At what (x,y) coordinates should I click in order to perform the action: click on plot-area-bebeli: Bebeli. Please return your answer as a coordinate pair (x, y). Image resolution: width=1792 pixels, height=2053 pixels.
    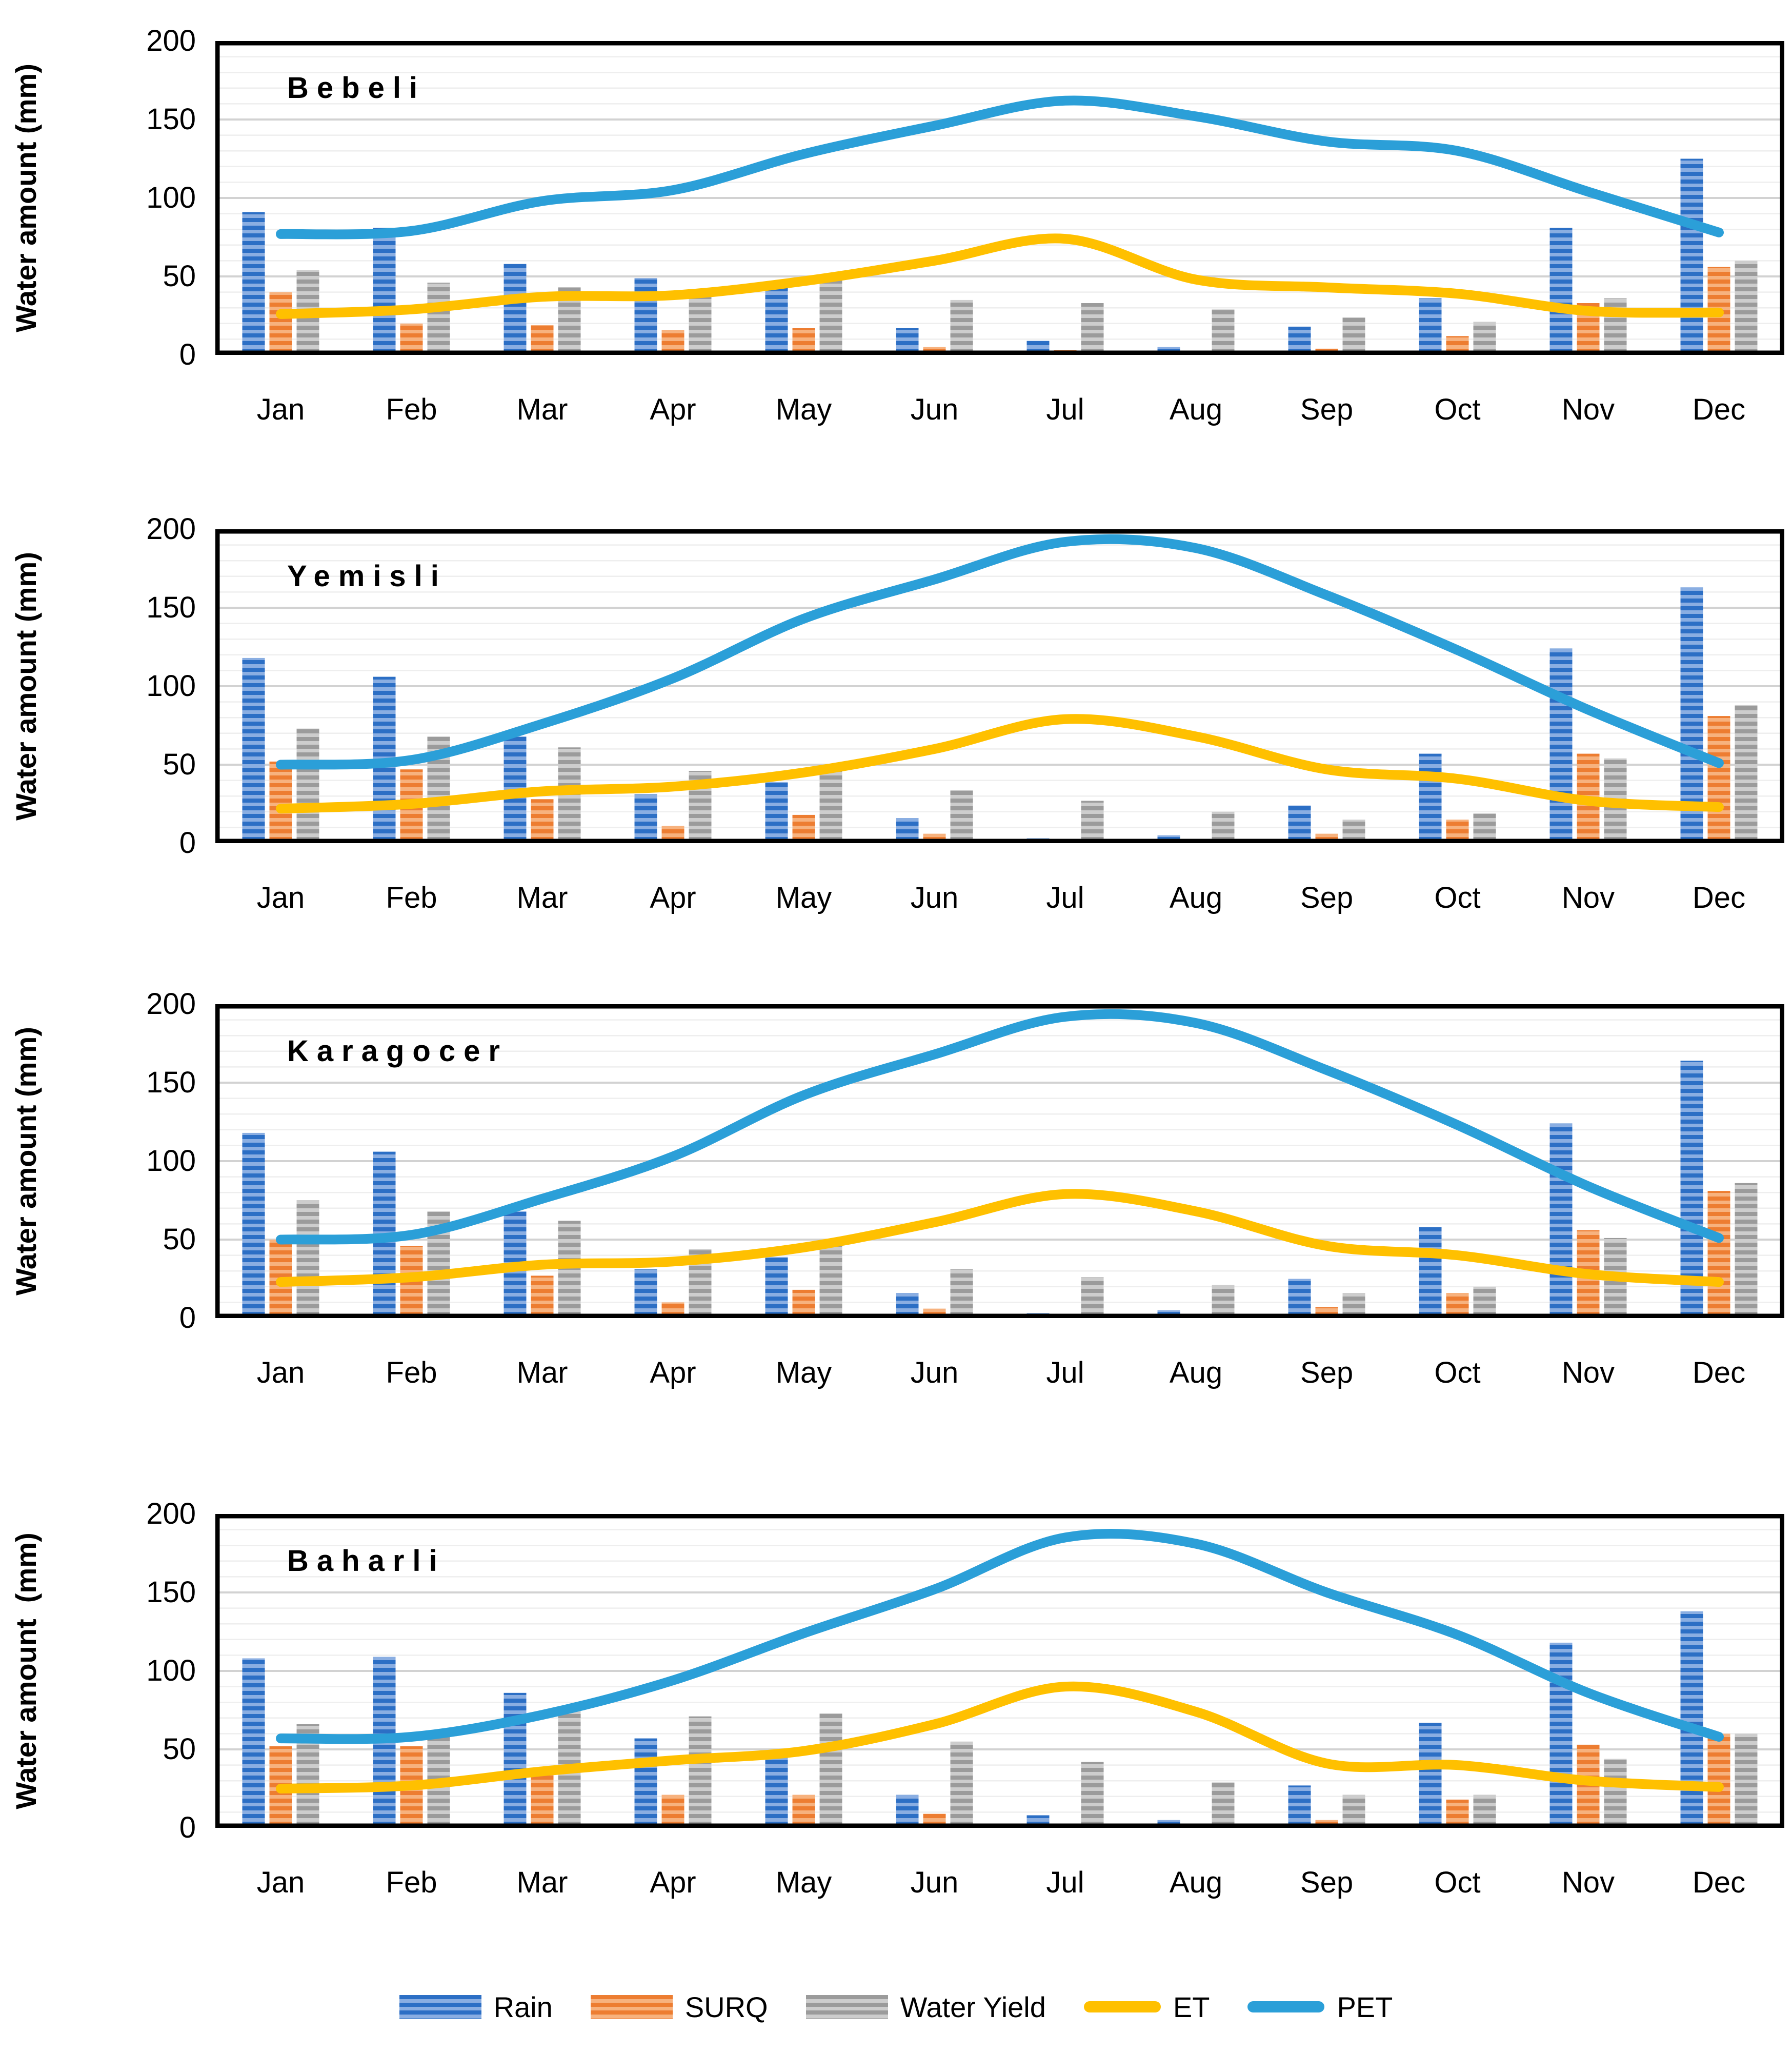
    Looking at the image, I should click on (999, 198).